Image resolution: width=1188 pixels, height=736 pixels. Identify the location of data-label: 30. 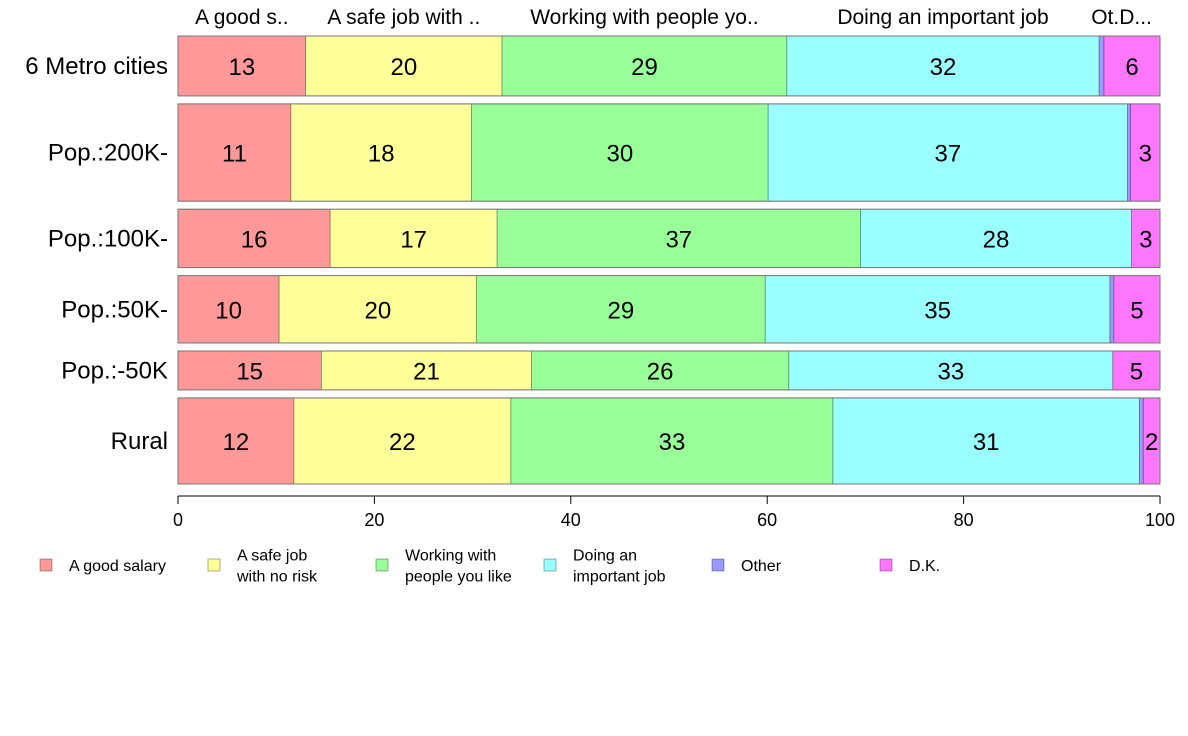
(620, 154).